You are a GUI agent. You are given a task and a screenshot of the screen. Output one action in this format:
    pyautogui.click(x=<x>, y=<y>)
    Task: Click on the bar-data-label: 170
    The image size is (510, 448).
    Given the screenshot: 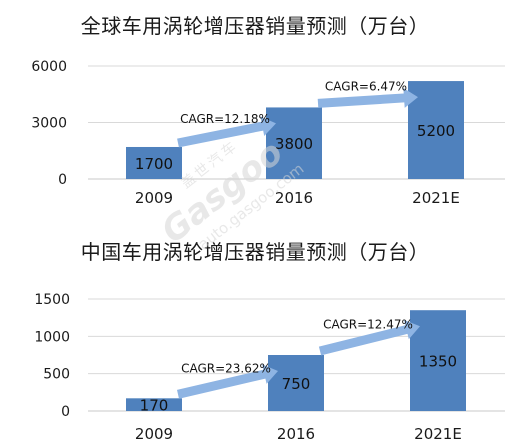 What is the action you would take?
    pyautogui.click(x=154, y=406)
    